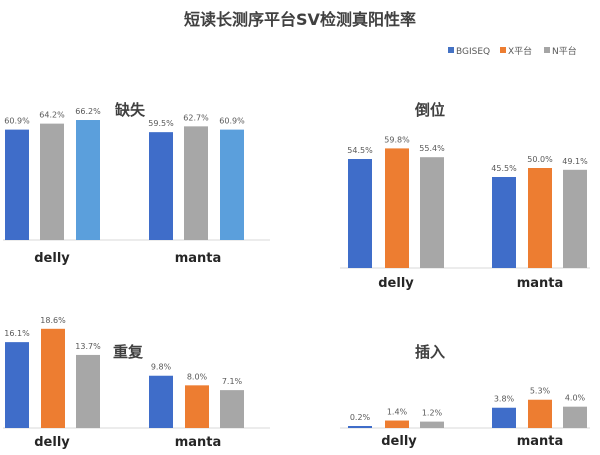 This screenshot has height=455, width=600. Describe the element at coordinates (540, 159) in the screenshot. I see `data-label: 50.0%` at that location.